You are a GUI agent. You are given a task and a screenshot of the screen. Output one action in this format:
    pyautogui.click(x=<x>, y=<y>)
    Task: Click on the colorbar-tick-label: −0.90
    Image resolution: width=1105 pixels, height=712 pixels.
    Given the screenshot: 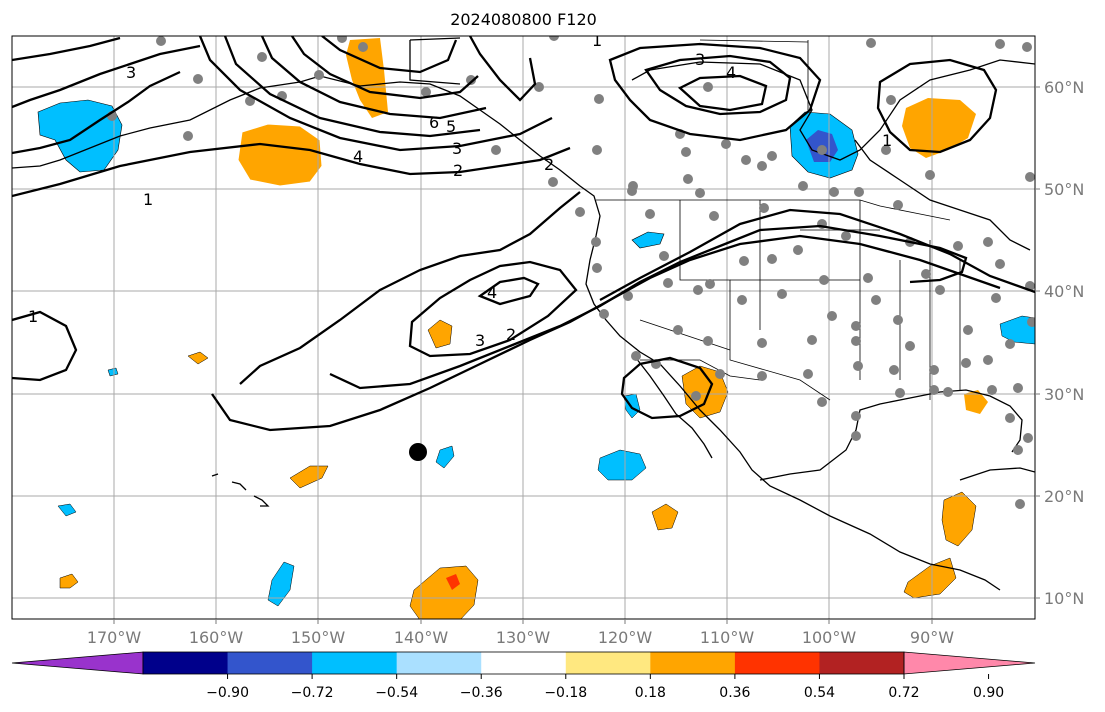 What is the action you would take?
    pyautogui.click(x=227, y=693)
    